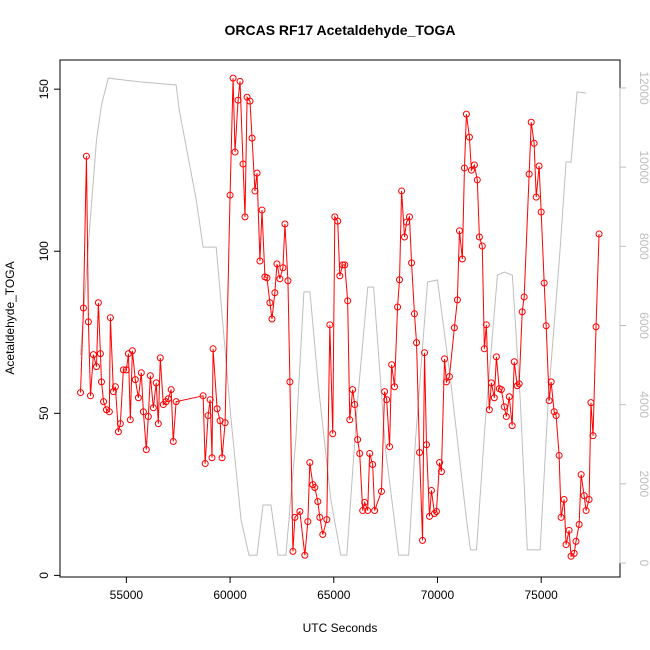 The image size is (650, 650). Describe the element at coordinates (230, 595) in the screenshot. I see `x-tick-label: 60000` at that location.